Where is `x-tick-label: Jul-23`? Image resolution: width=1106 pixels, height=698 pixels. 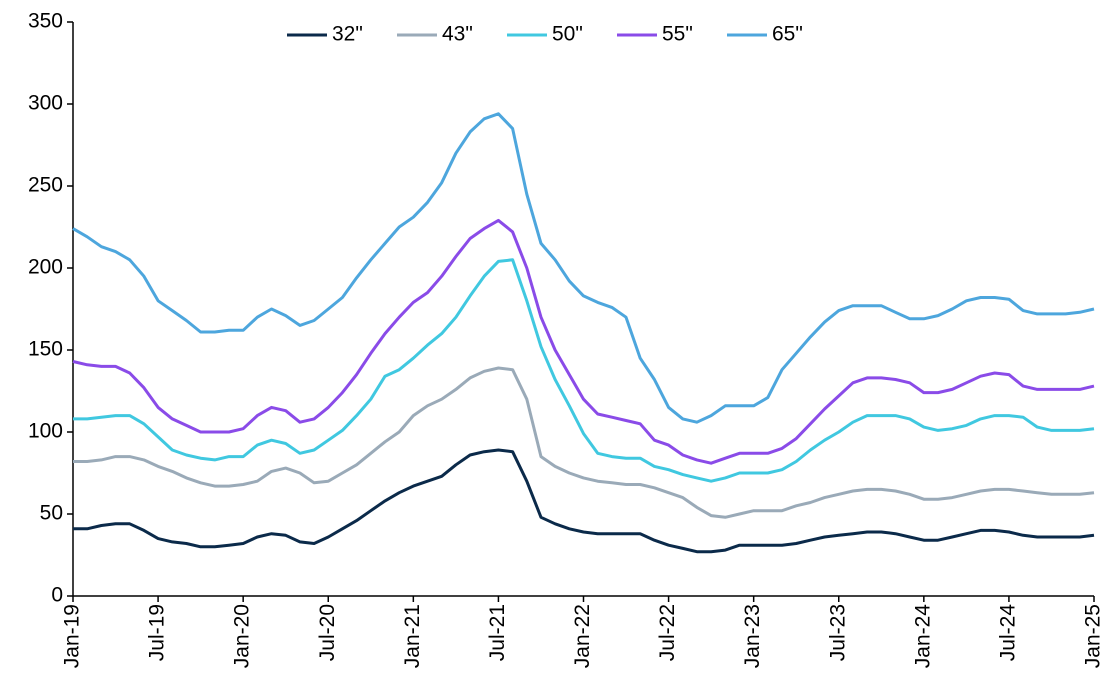
x-tick-label: Jul-23 is located at coordinates (837, 632).